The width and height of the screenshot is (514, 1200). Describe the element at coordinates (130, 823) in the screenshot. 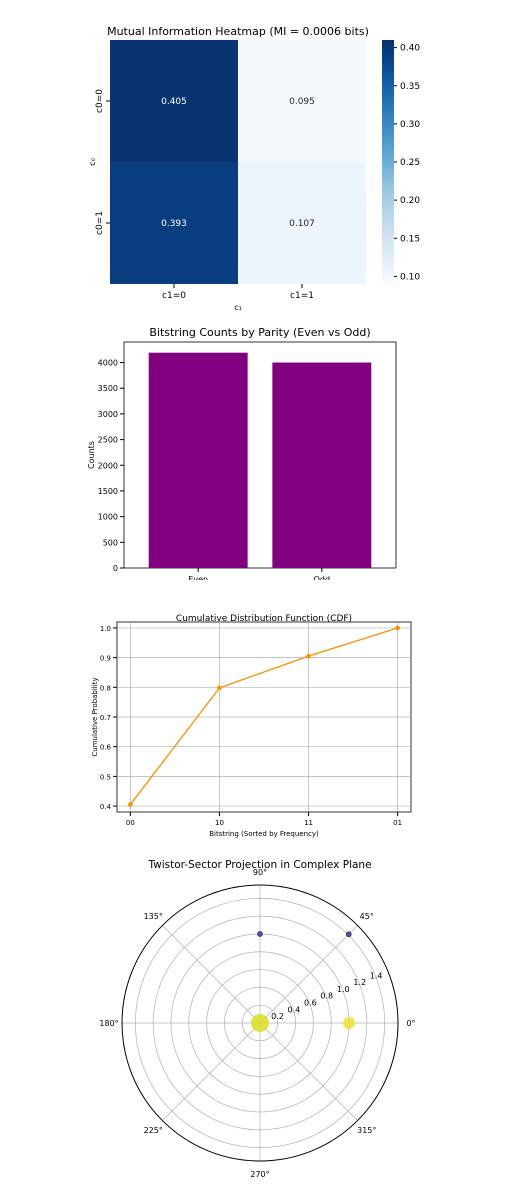

I see `x-tick-label: 00` at that location.